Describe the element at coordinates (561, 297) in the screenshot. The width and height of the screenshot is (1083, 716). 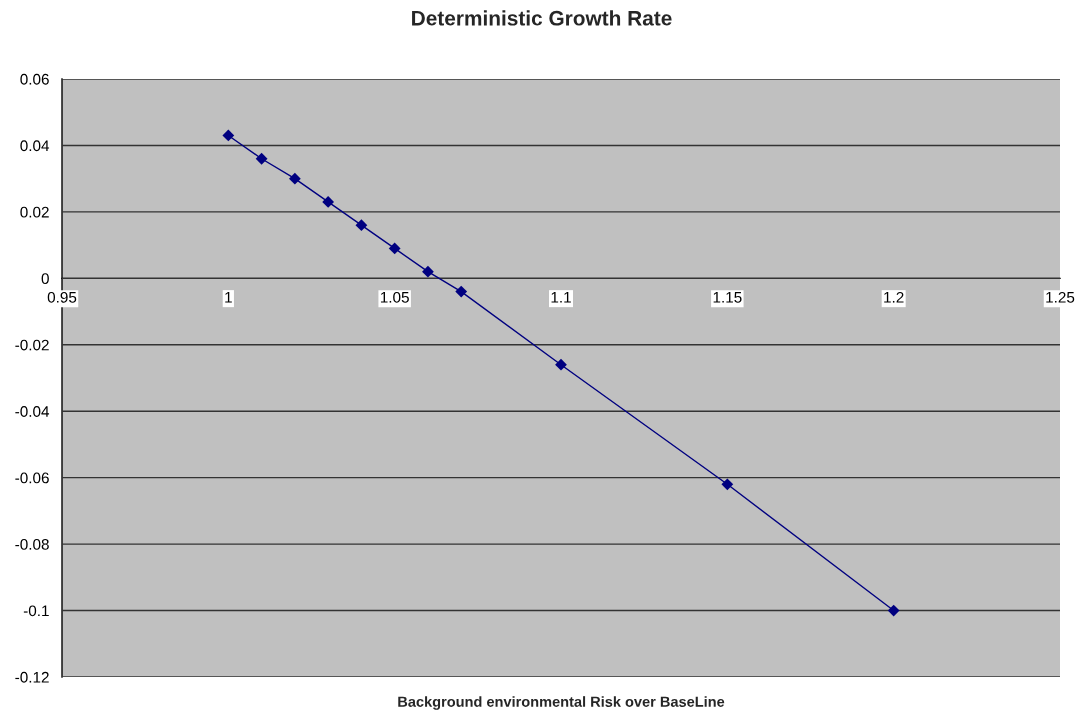
I see `x-tick-label: 1.1` at that location.